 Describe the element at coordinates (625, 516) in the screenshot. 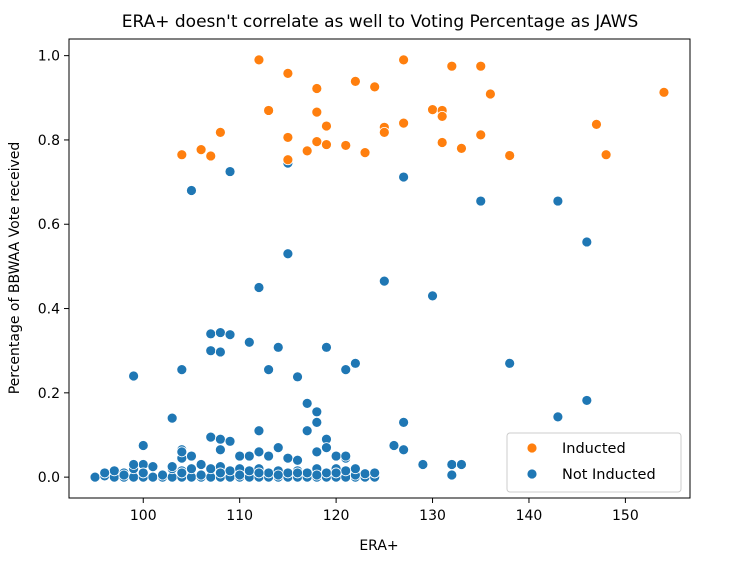

I see `x-tick-label: 150` at that location.